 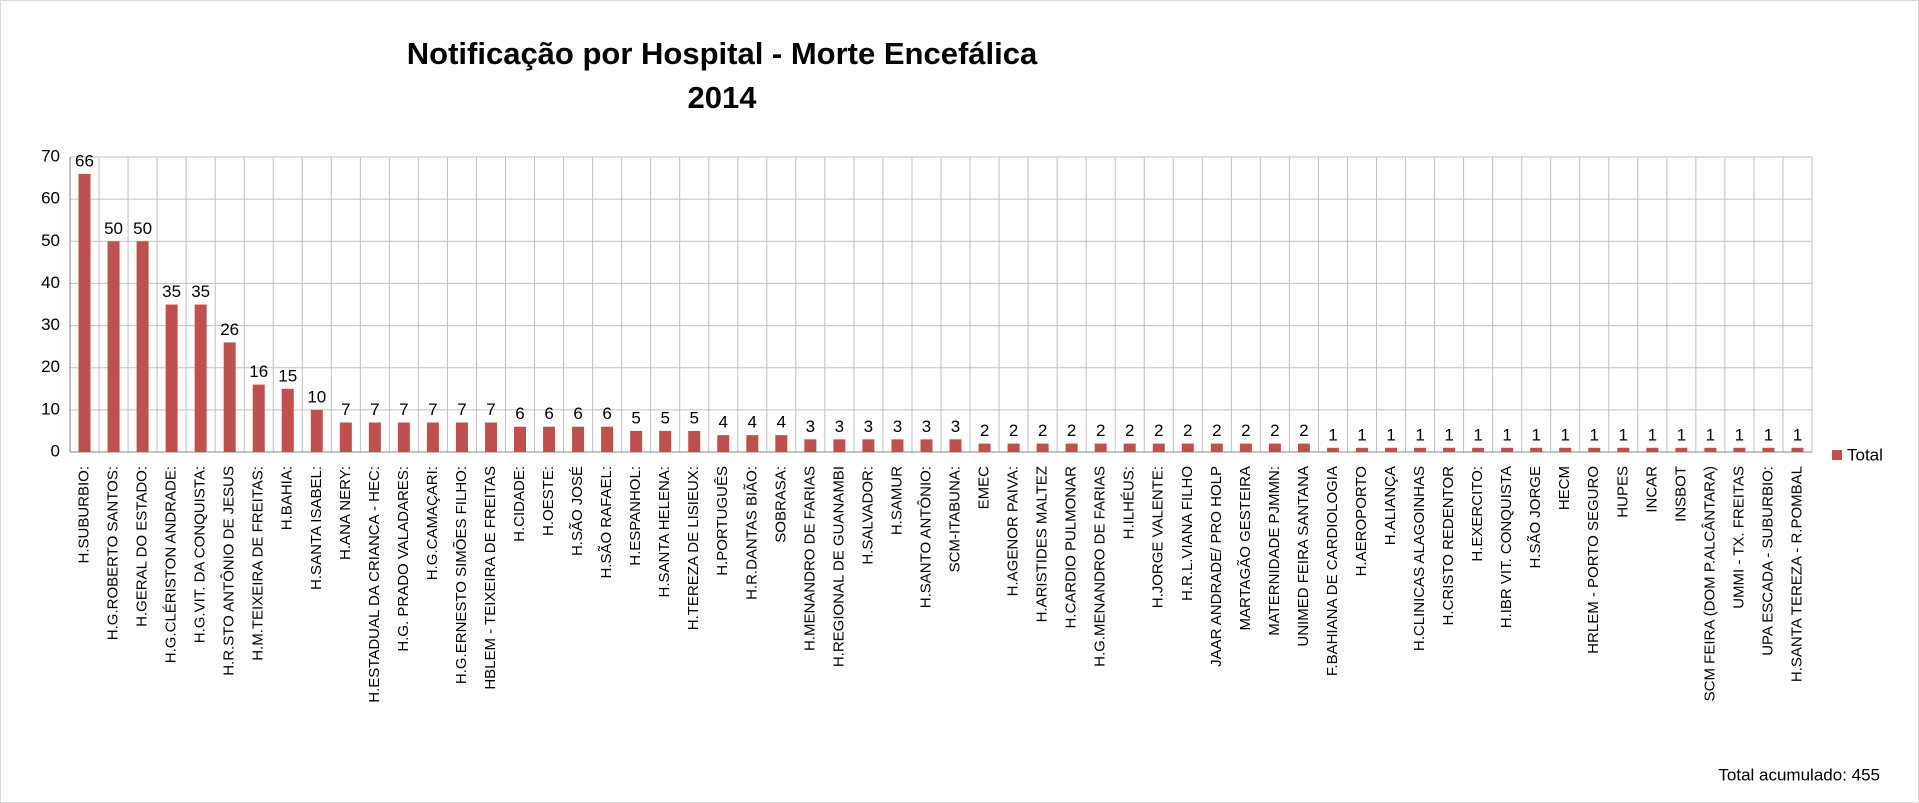 I want to click on x-tick-label: H.CLINICAS ALAGOINHAS, so click(x=1419, y=558).